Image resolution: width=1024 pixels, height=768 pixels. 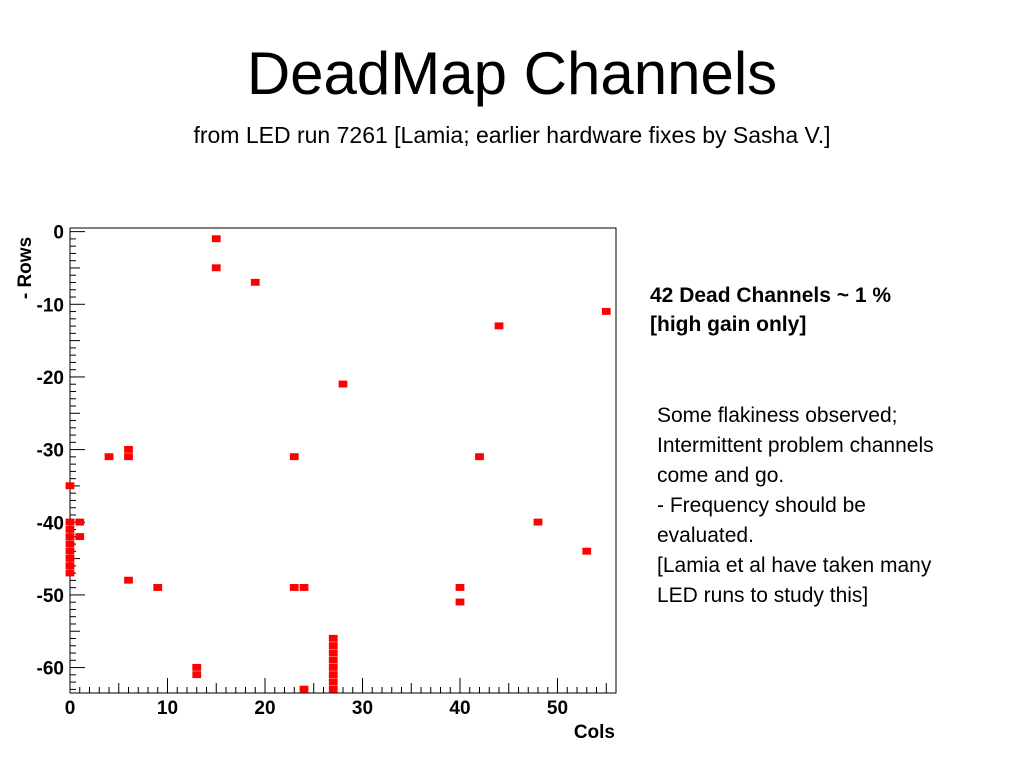 I want to click on dead-channel-count-note: 42 Dead Channels ~ 1 % [high gain only], so click(x=820, y=310).